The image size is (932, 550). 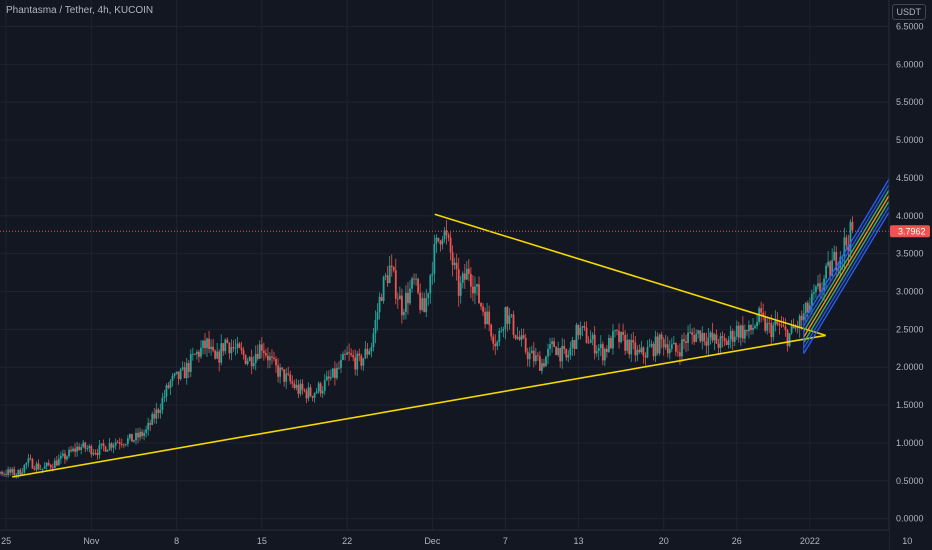 I want to click on time-tick-label: 7, so click(x=505, y=541).